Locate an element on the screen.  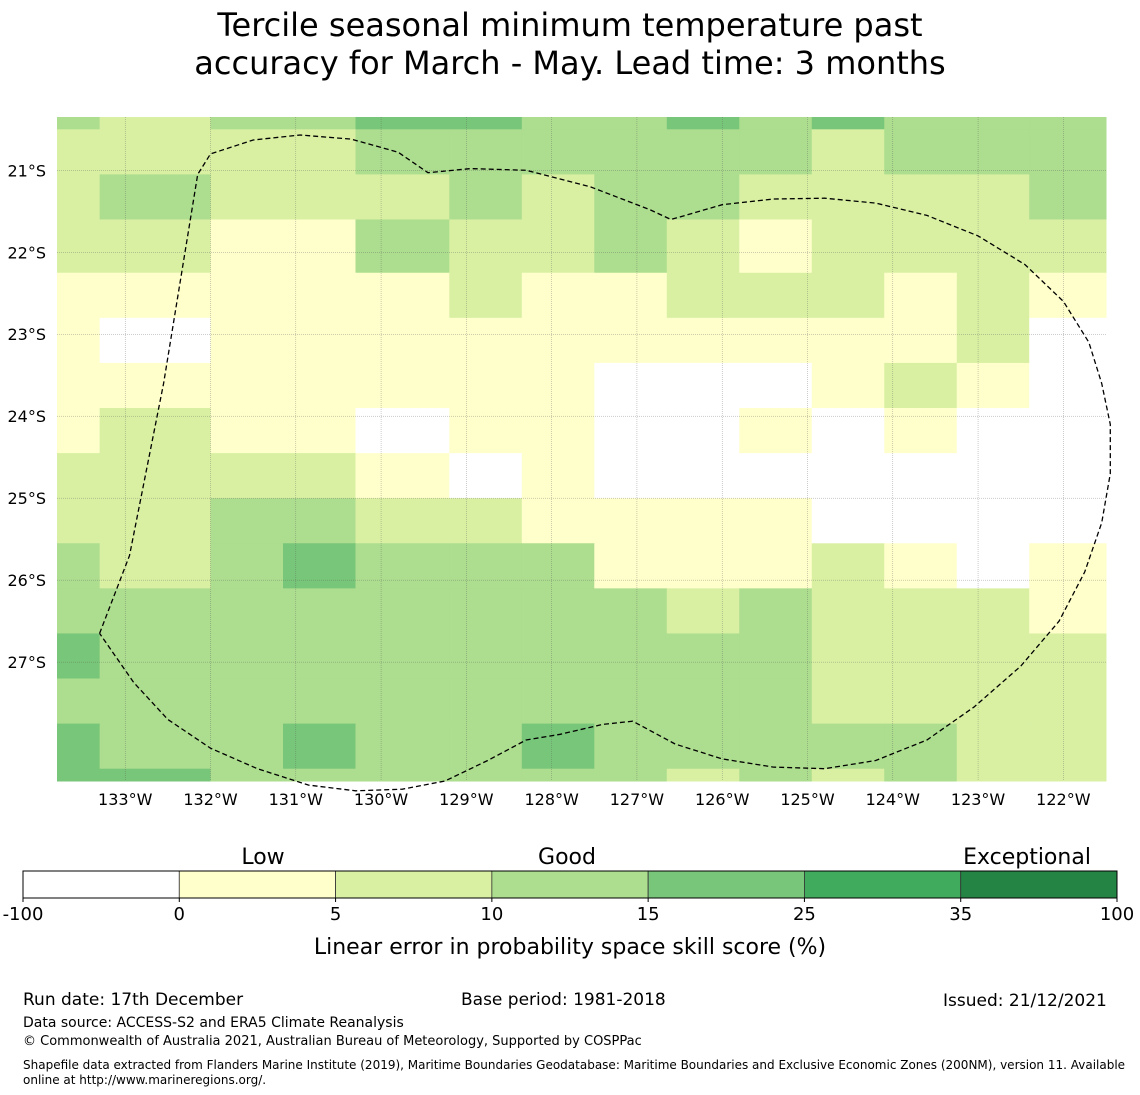
longitude-label: 129°W is located at coordinates (466, 799).